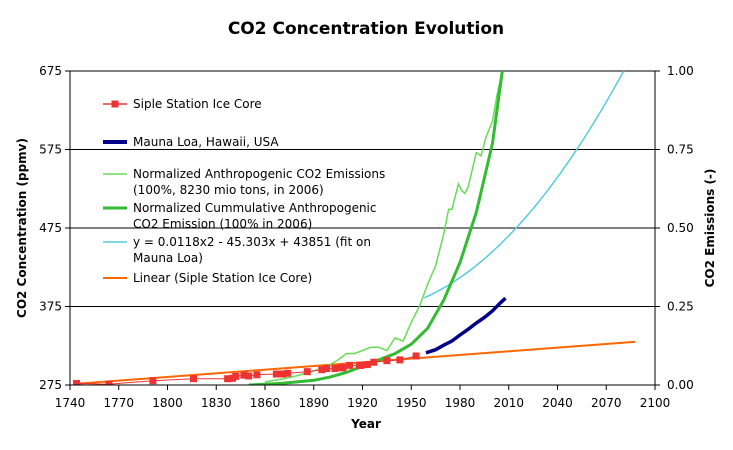  I want to click on x-tick-label: 1740, so click(70, 403).